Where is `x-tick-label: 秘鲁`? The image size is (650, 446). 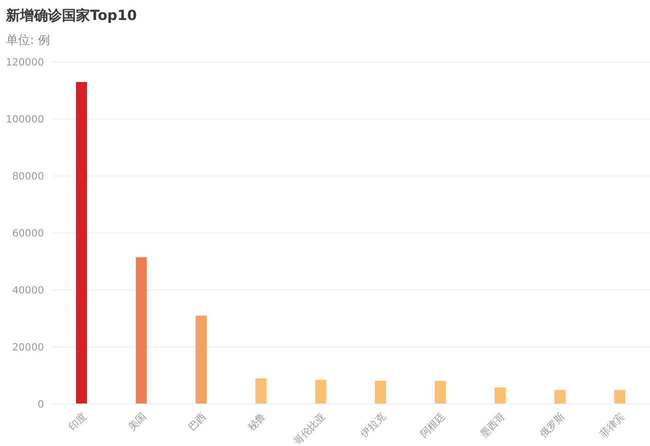
x-tick-label: 秘鲁 is located at coordinates (257, 422).